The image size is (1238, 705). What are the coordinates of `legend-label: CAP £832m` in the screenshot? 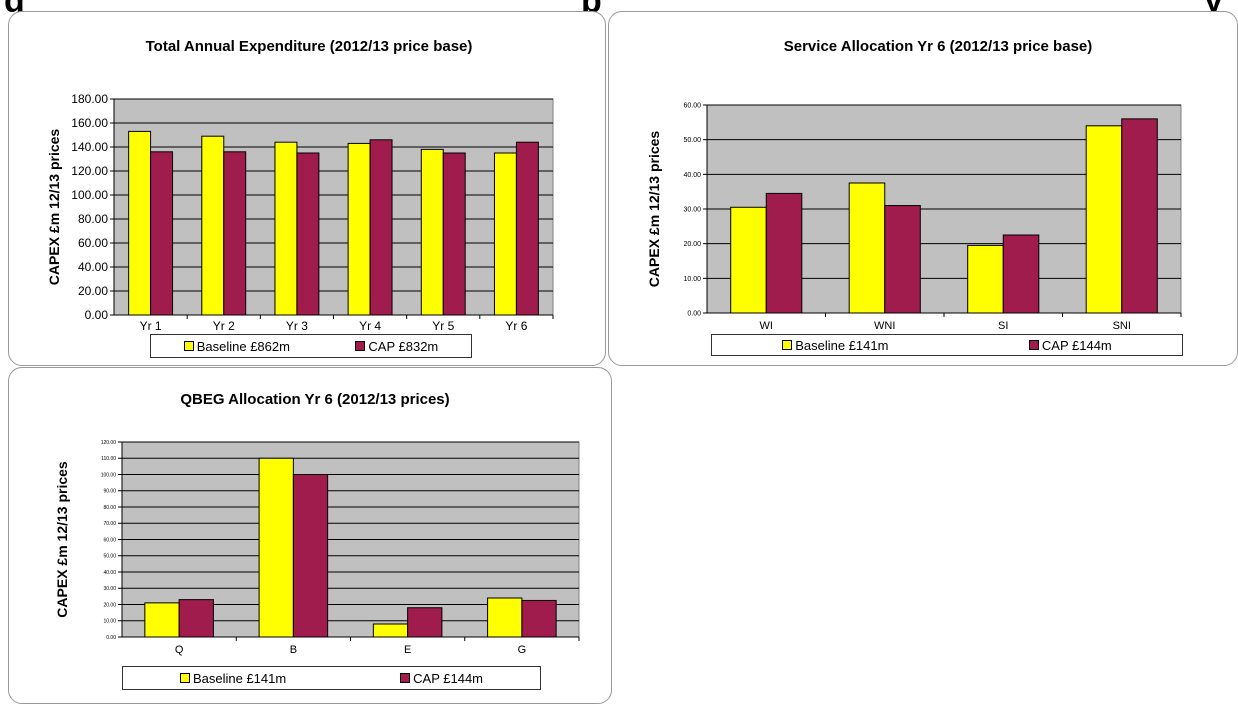 It's located at (403, 346).